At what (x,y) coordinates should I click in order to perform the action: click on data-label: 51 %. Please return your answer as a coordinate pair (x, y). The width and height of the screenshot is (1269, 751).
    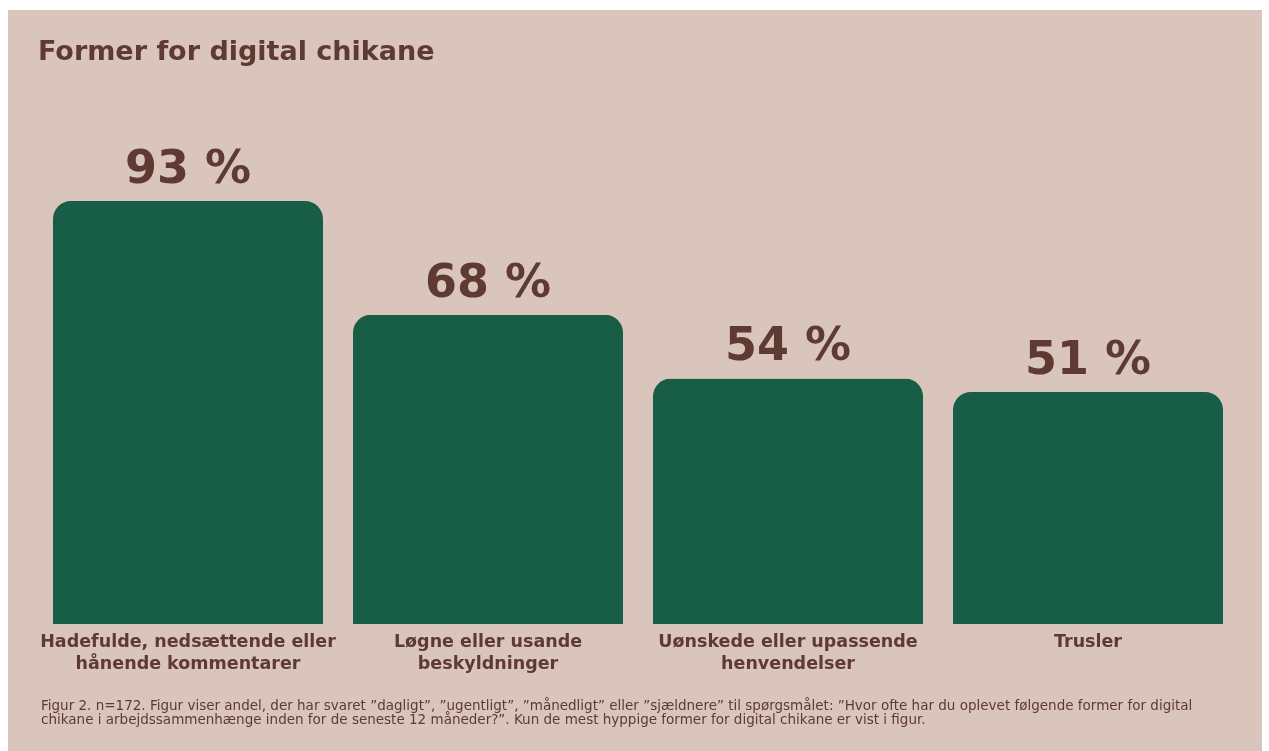
    Looking at the image, I should click on (1088, 358).